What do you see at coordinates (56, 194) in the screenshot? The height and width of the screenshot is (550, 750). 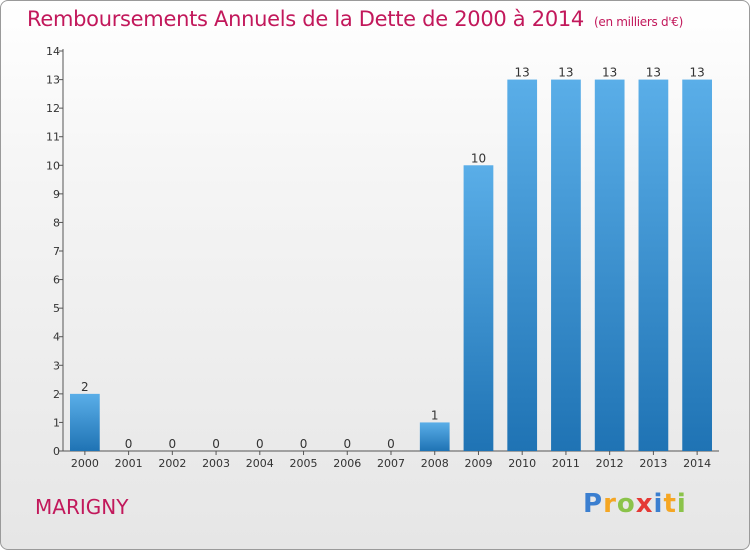 I see `y-tick-label: 9` at bounding box center [56, 194].